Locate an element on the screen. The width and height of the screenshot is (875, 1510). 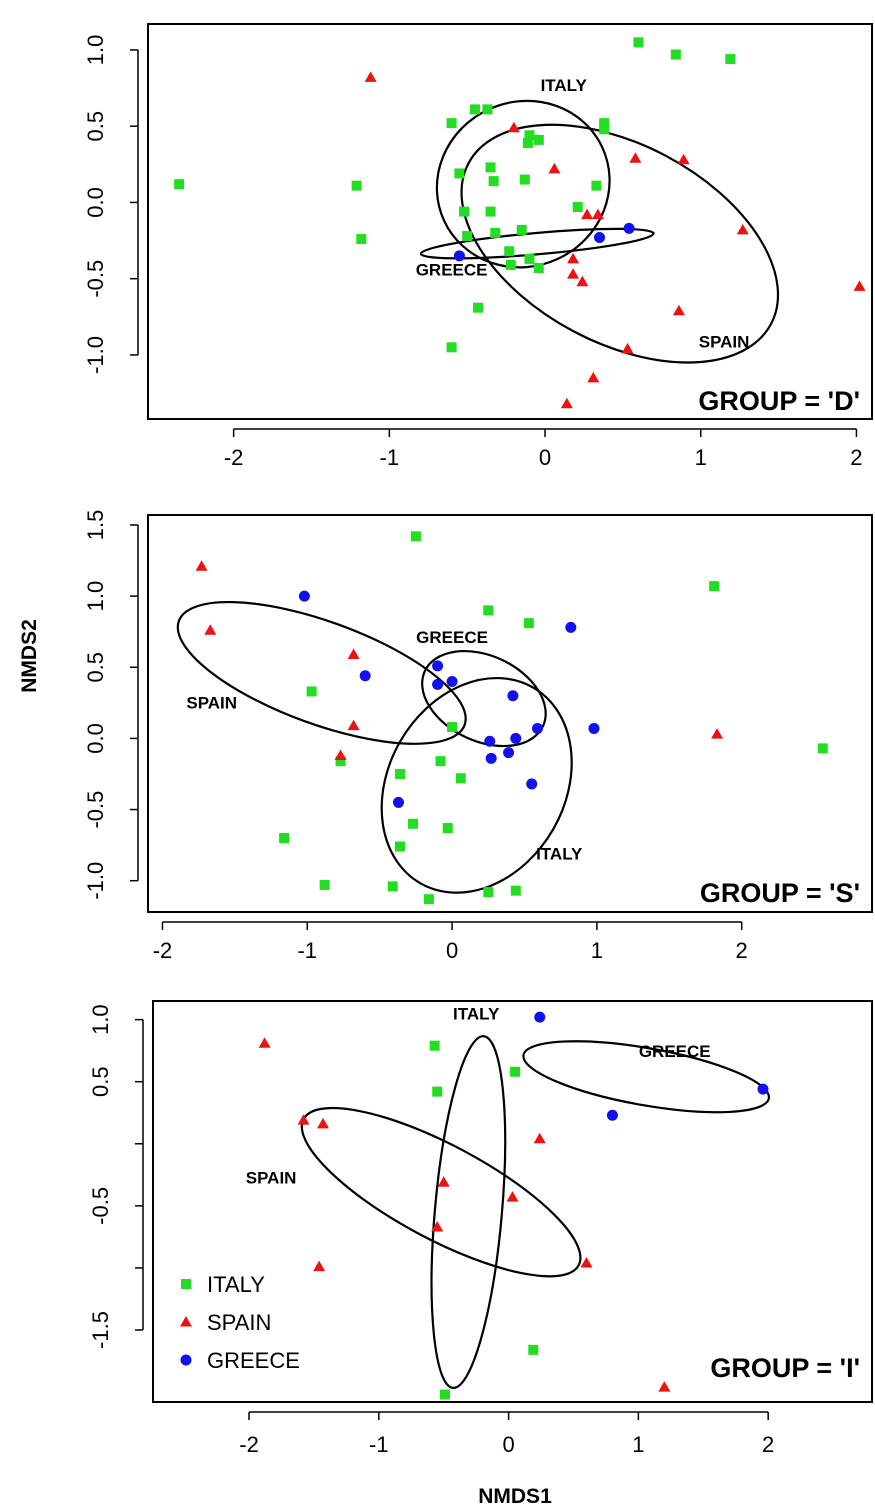
x-tick-label: -1 is located at coordinates (379, 1444).